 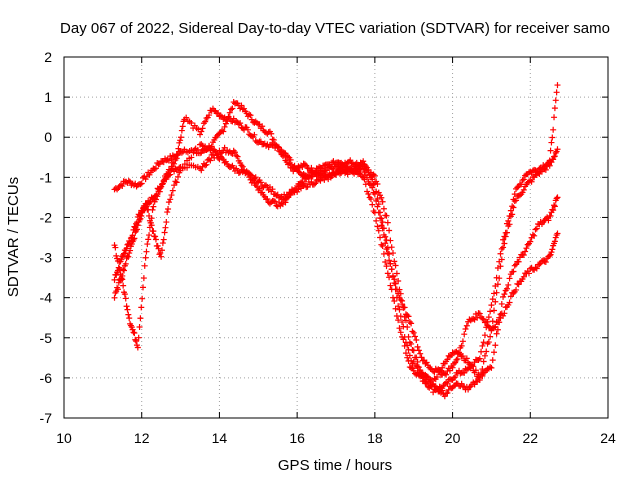 I want to click on y-tick-label: 2, so click(x=48, y=57).